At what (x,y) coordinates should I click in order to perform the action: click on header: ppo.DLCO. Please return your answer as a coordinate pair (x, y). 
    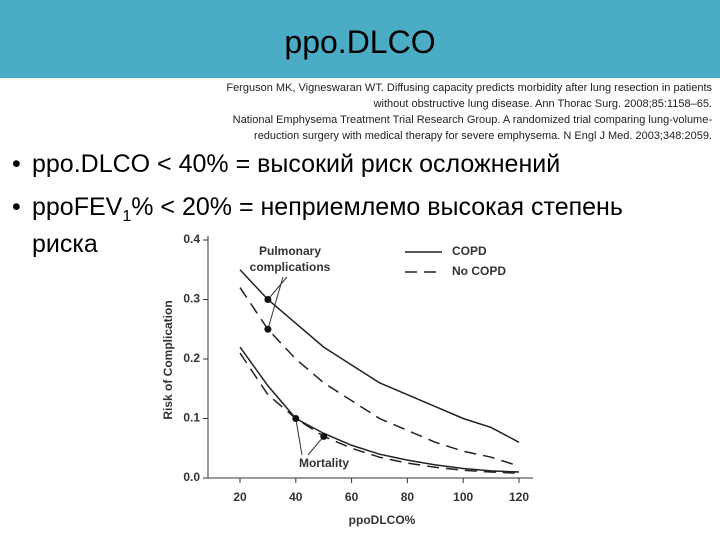
    Looking at the image, I should click on (360, 39).